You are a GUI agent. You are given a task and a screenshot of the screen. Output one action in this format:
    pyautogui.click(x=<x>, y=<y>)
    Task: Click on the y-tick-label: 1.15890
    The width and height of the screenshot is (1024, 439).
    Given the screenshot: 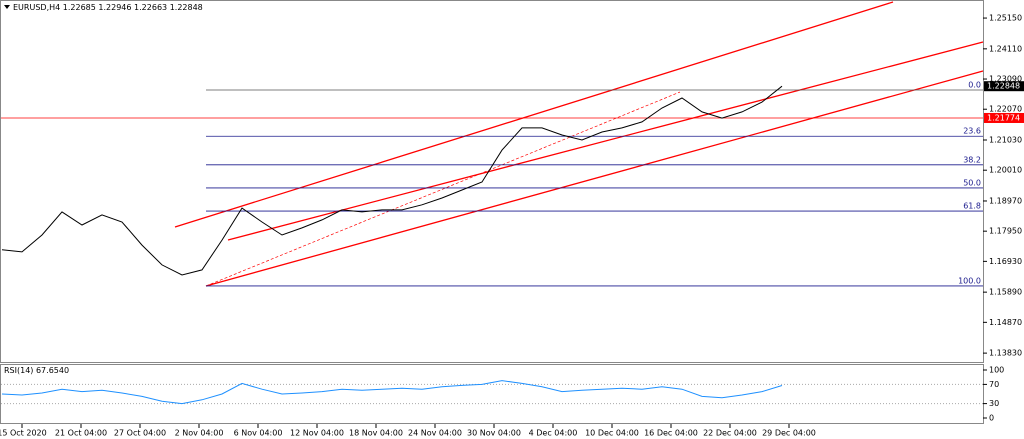 What is the action you would take?
    pyautogui.click(x=1005, y=292)
    